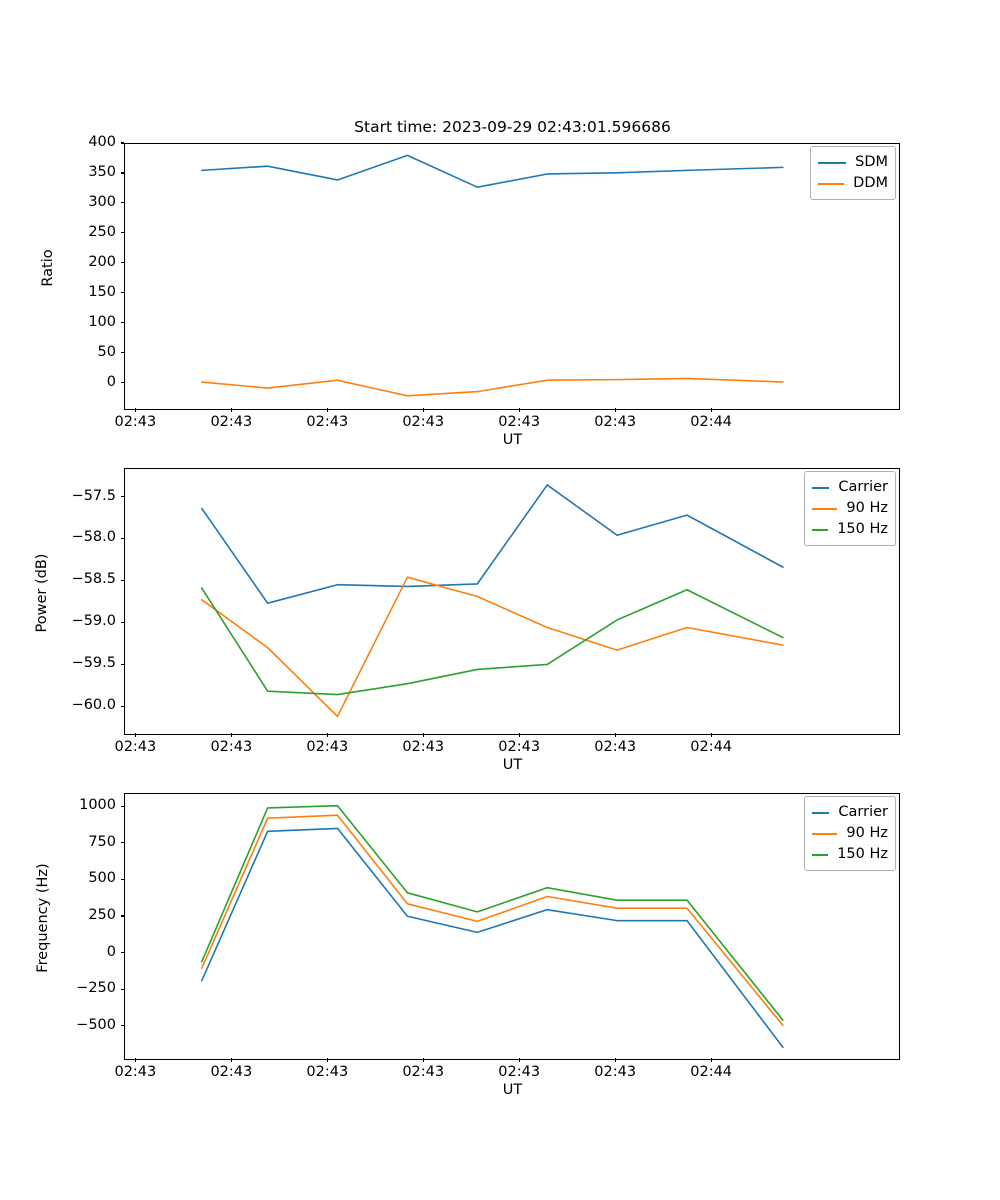  I want to click on legend-label: Carrier, so click(863, 812).